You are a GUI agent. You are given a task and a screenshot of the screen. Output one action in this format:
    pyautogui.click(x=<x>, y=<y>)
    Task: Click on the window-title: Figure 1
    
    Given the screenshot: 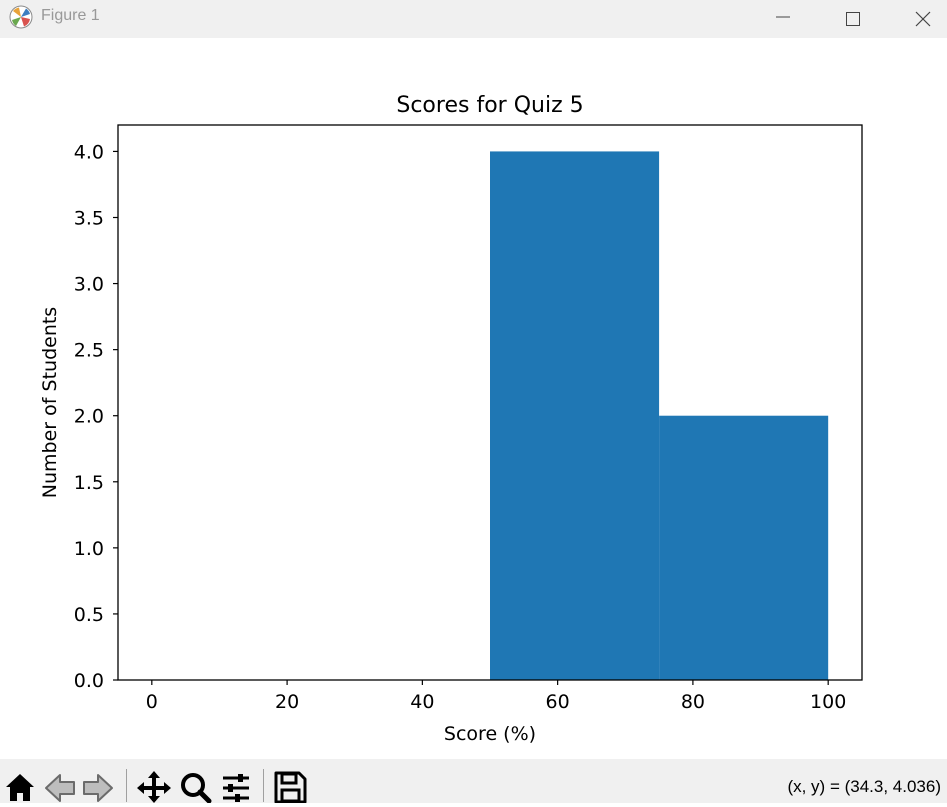 What is the action you would take?
    pyautogui.click(x=70, y=15)
    